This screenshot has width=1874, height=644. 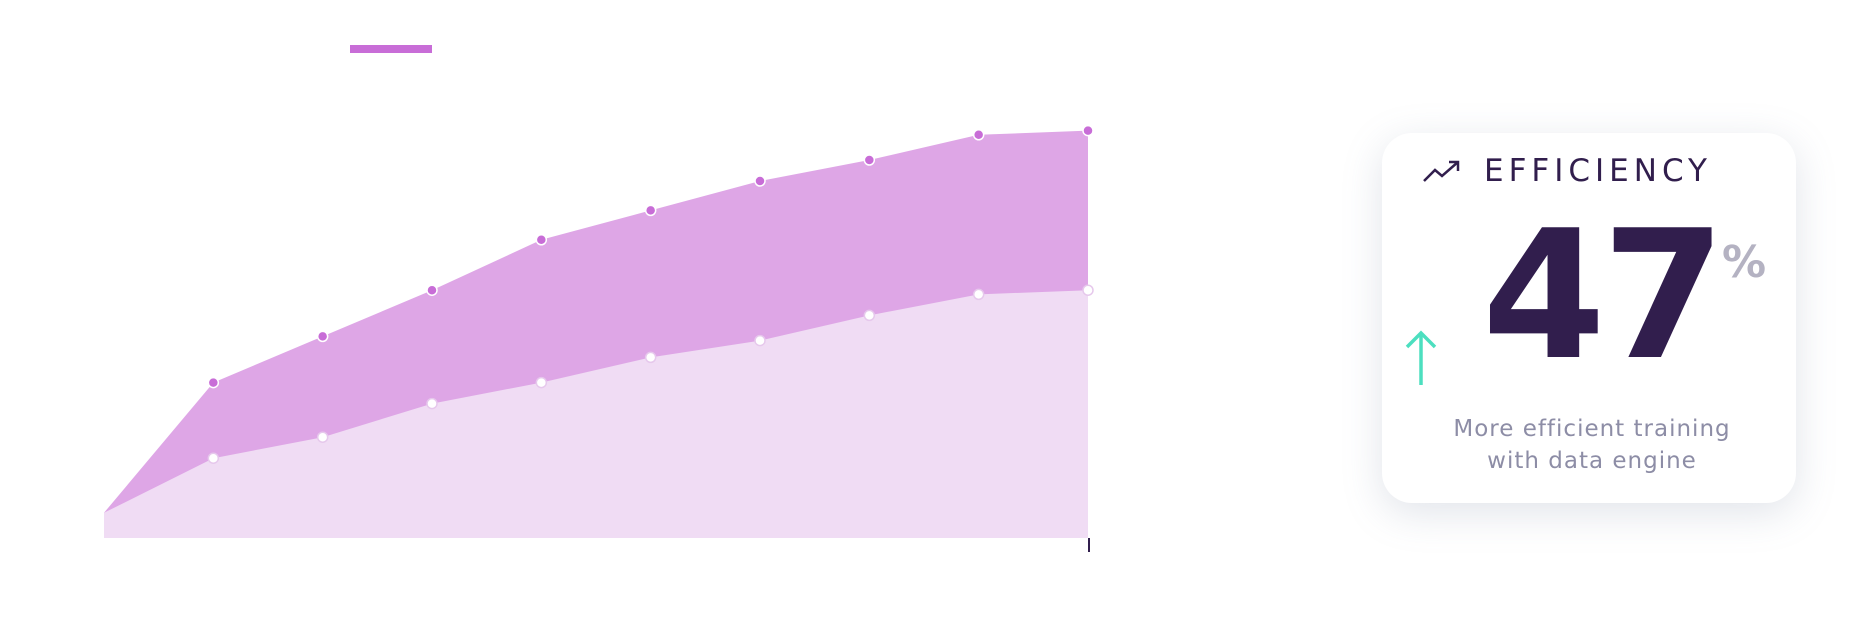 I want to click on legend-swatch, so click(x=391, y=49).